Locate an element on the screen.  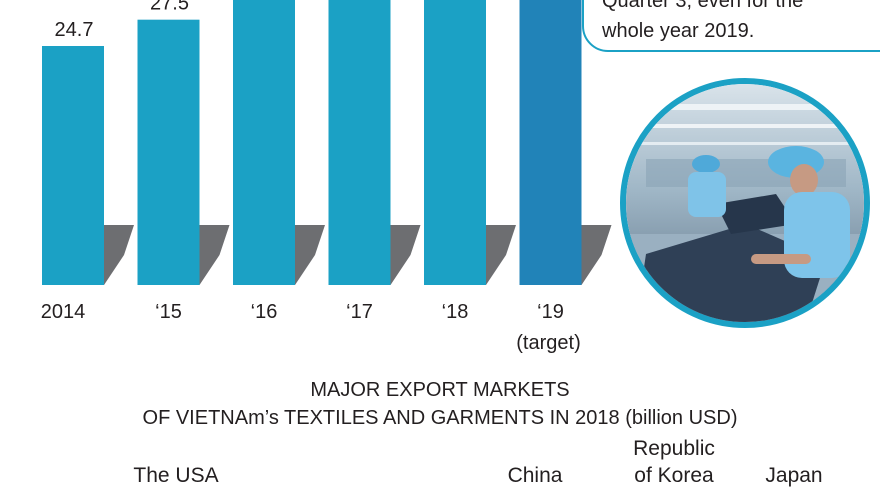
callout-text: Quarter 3, even for the whole year 2019. is located at coordinates (741, 23).